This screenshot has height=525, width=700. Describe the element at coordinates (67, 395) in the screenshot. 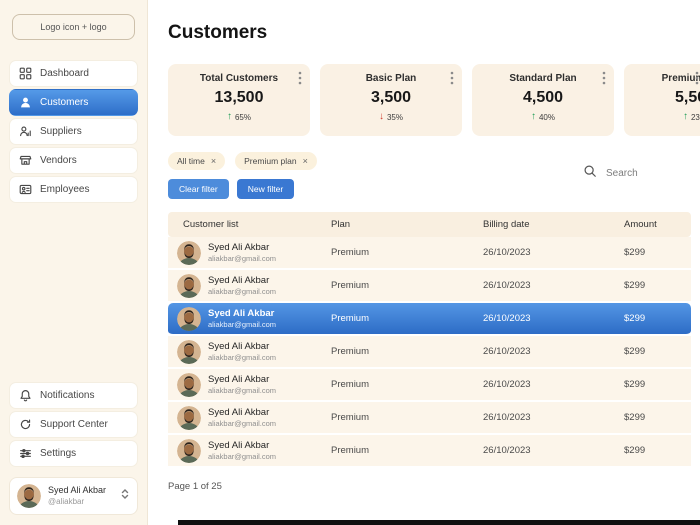

I see `sidebar-item-label: Notifications` at that location.